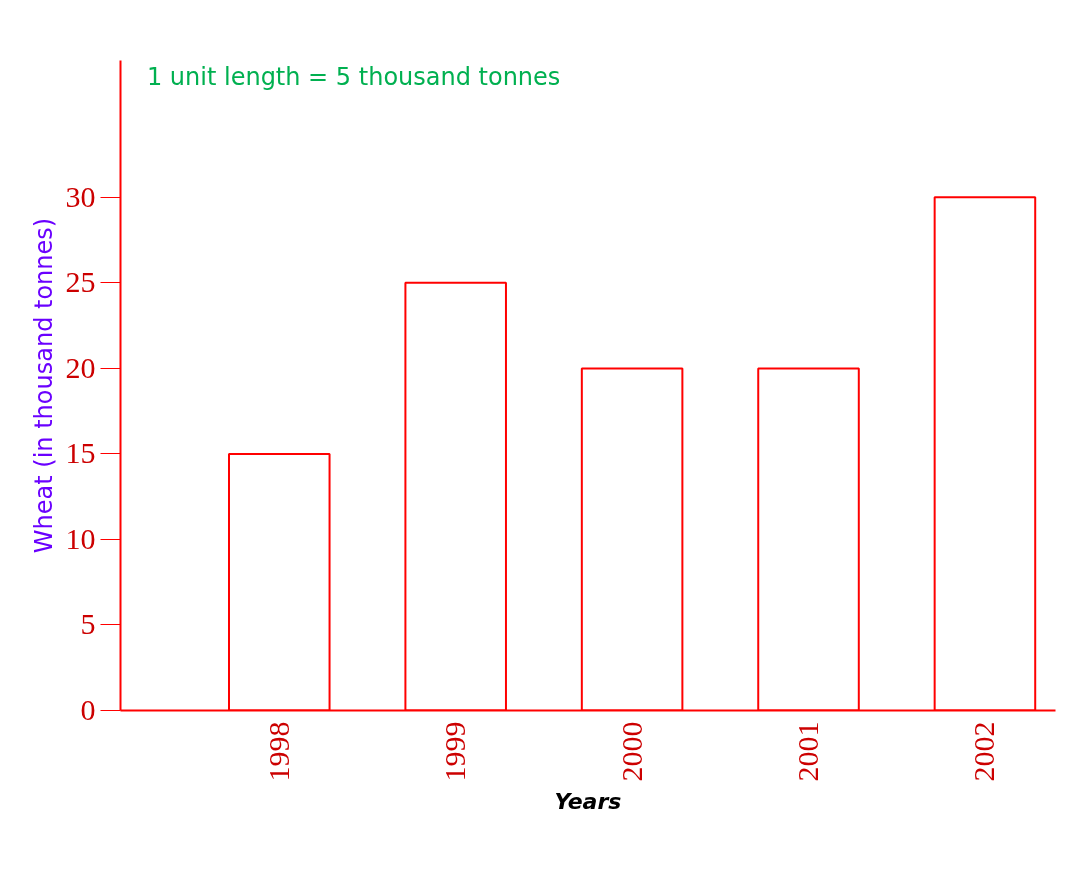  I want to click on y-tick-label: 15, so click(80, 453).